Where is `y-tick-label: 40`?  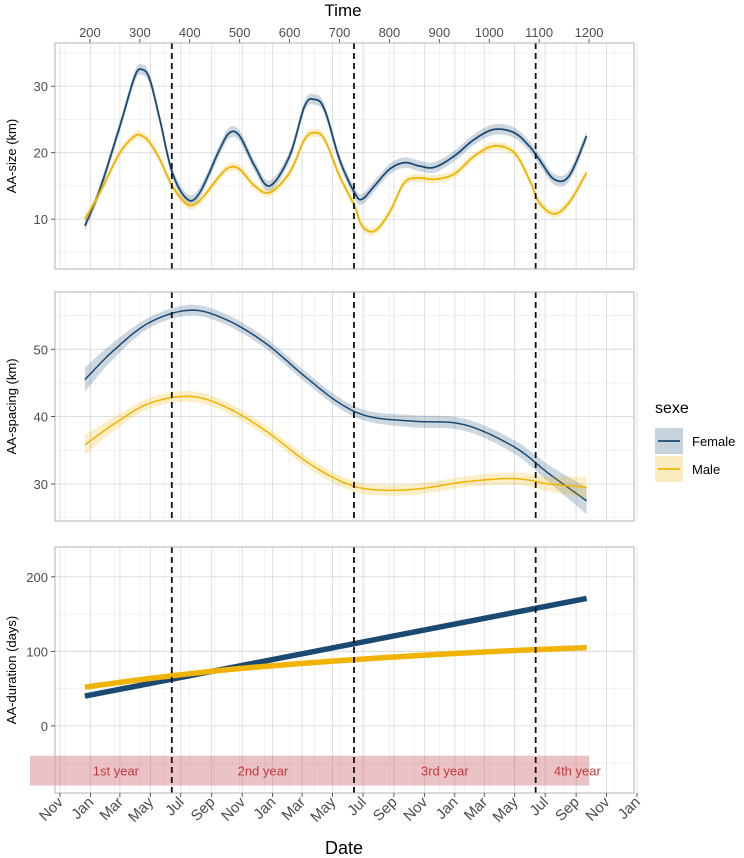
y-tick-label: 40 is located at coordinates (41, 417).